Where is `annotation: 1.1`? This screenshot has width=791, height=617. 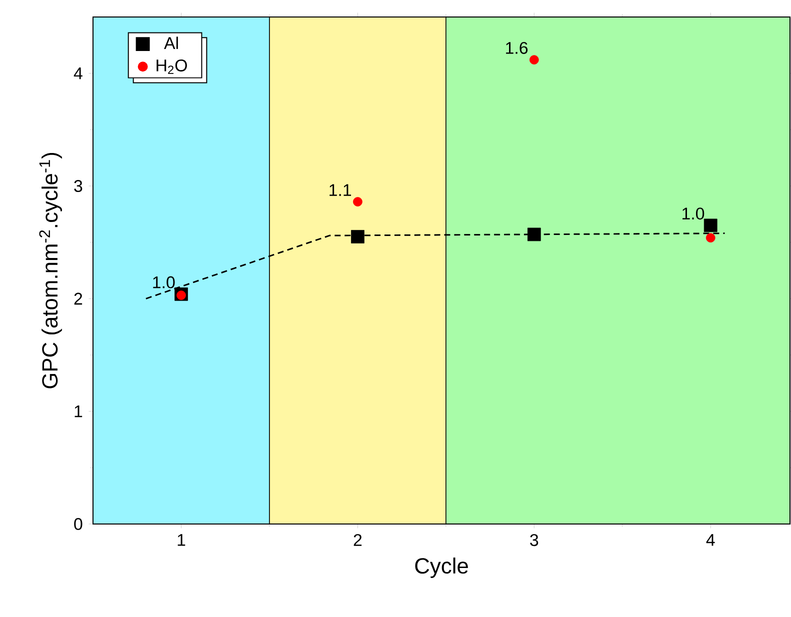 annotation: 1.1 is located at coordinates (341, 190).